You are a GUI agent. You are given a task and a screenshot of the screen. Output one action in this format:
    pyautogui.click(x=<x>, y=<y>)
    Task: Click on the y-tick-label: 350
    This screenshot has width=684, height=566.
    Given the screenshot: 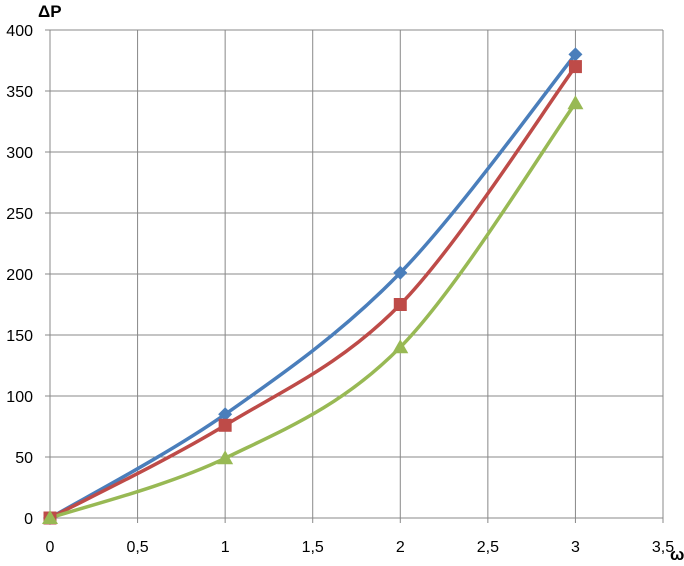 What is the action you would take?
    pyautogui.click(x=19, y=92)
    